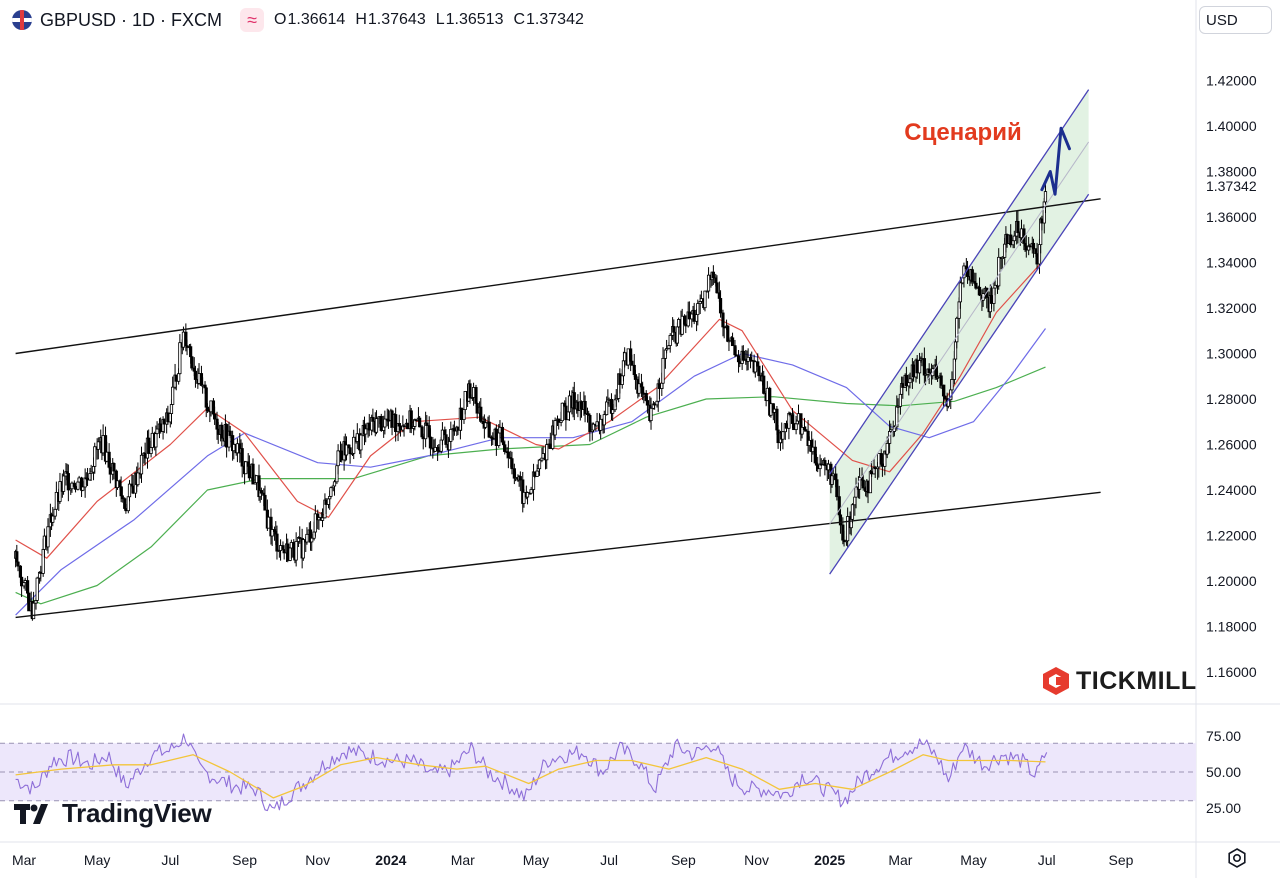 Image resolution: width=1280 pixels, height=878 pixels. I want to click on symbol-title: GBPUSD · 1D · FXCM, so click(131, 19).